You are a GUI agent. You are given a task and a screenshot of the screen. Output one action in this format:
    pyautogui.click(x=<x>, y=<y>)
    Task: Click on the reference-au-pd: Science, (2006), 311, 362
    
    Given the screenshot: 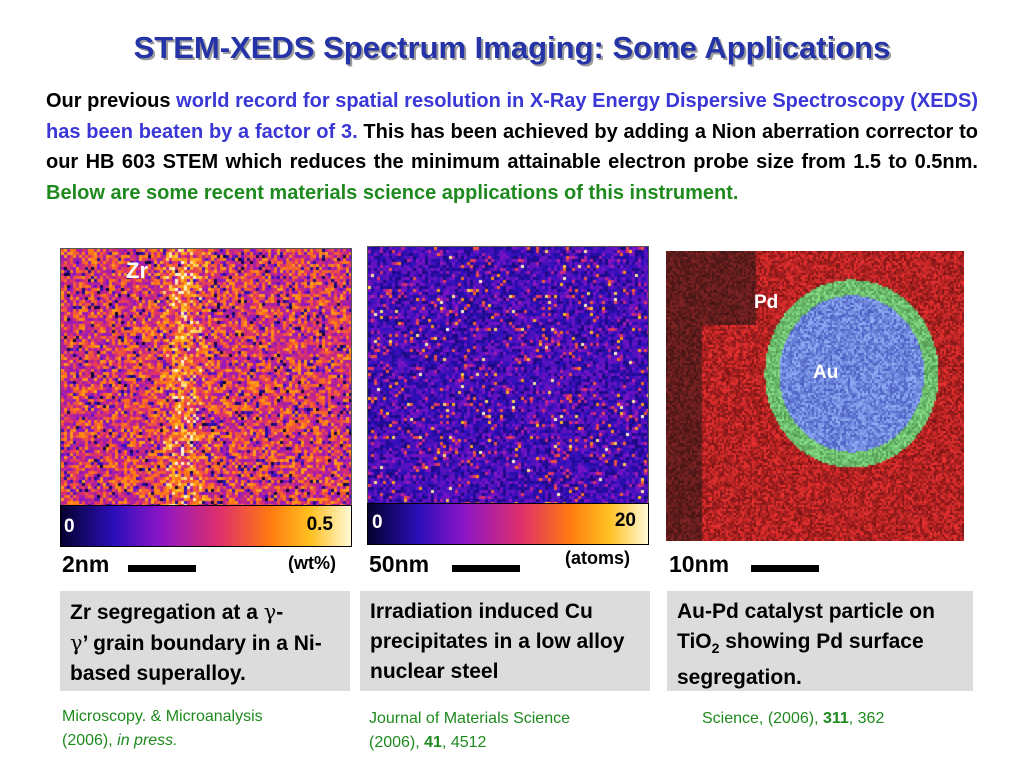 What is the action you would take?
    pyautogui.click(x=793, y=719)
    